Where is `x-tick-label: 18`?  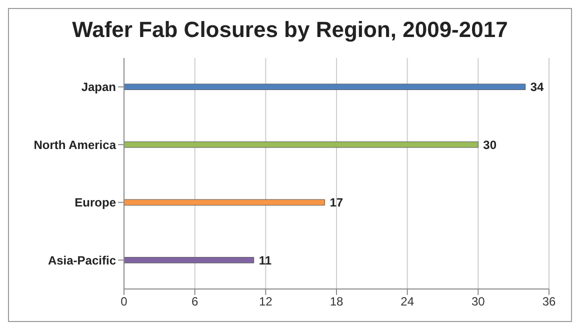
x-tick-label: 18 is located at coordinates (337, 301).